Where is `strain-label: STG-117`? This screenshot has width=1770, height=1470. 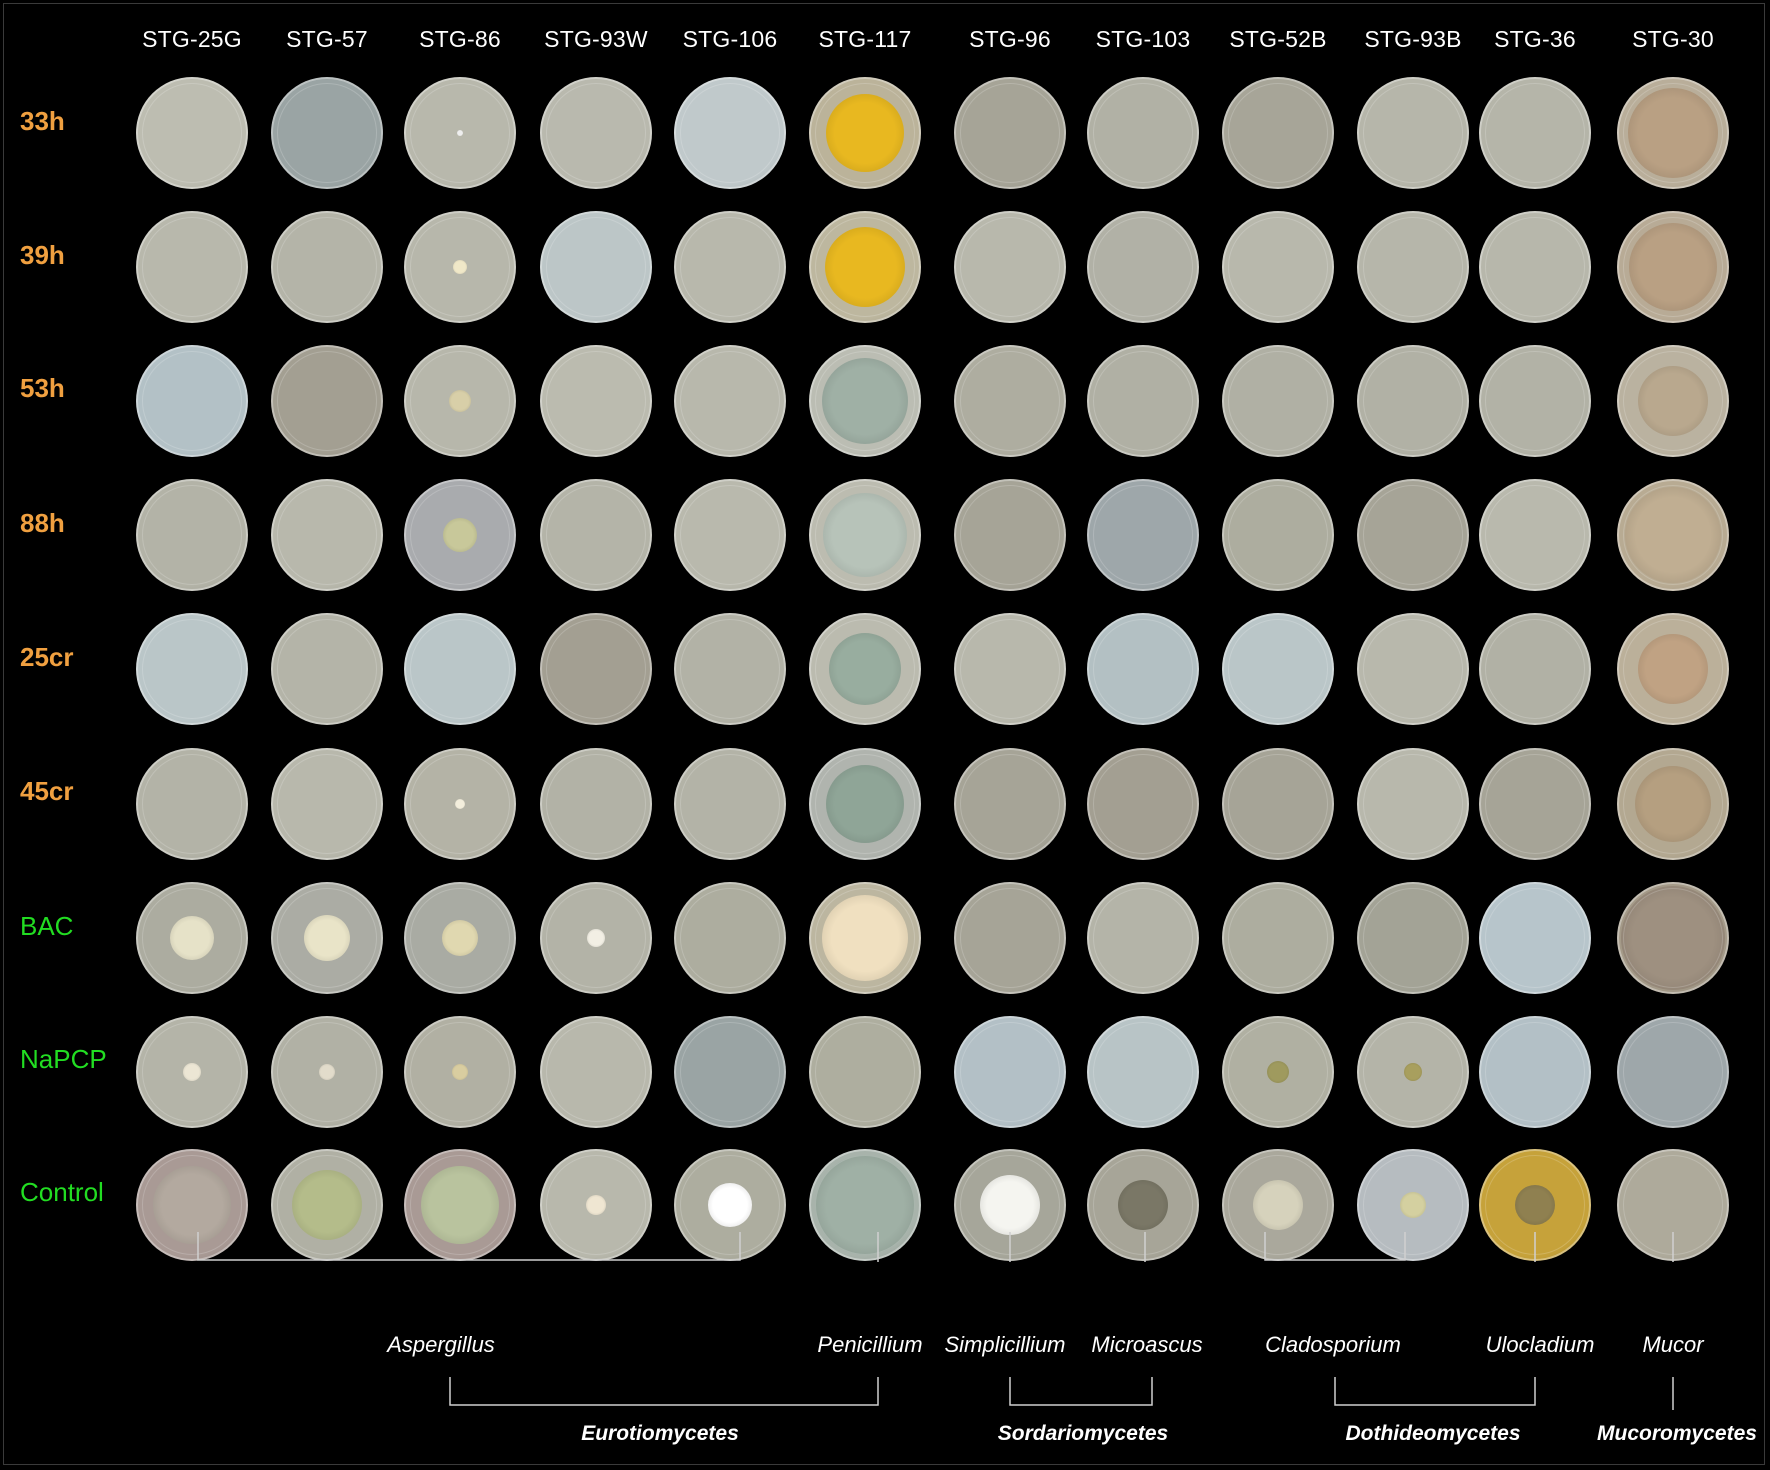 strain-label: STG-117 is located at coordinates (865, 39).